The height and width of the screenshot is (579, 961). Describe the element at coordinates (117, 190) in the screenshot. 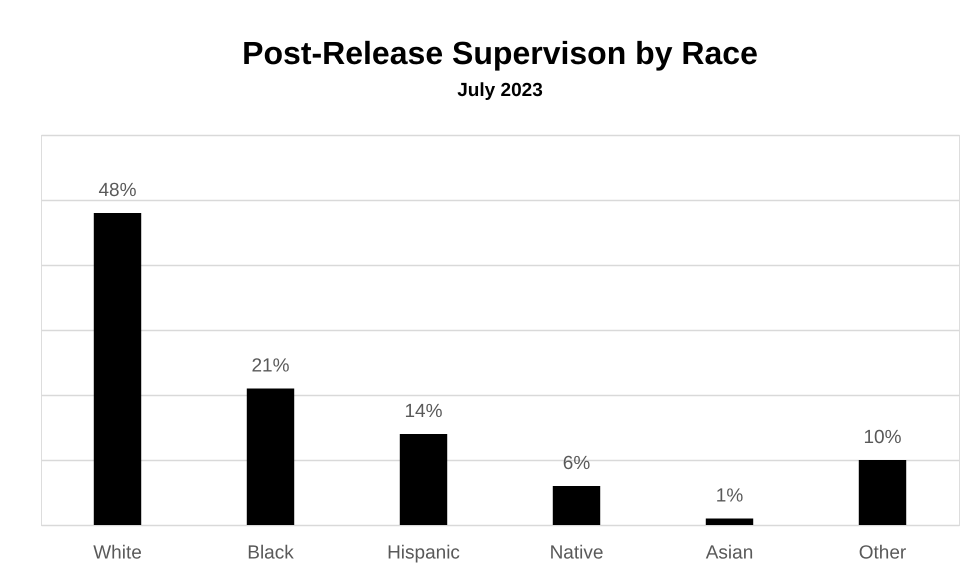

I see `data-label: 48%` at that location.